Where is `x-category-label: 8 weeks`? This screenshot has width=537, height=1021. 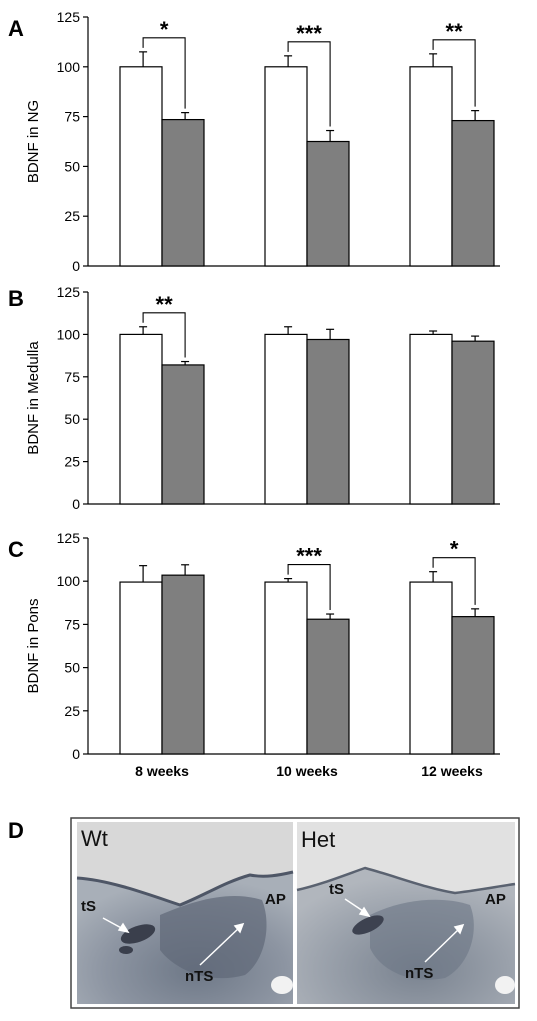 x-category-label: 8 weeks is located at coordinates (162, 771).